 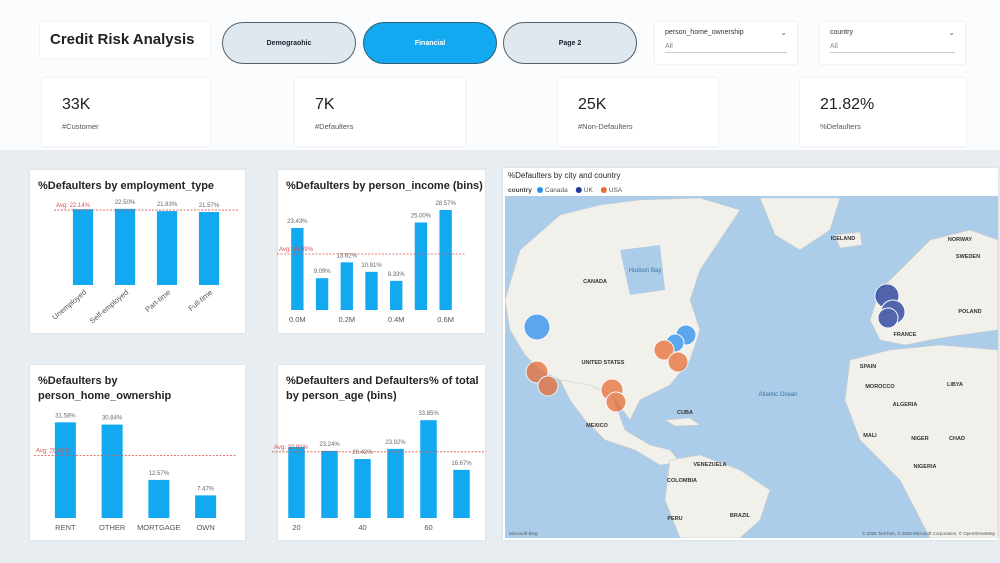 I want to click on slicer: person_home_ownership ⌄ All, so click(x=726, y=43).